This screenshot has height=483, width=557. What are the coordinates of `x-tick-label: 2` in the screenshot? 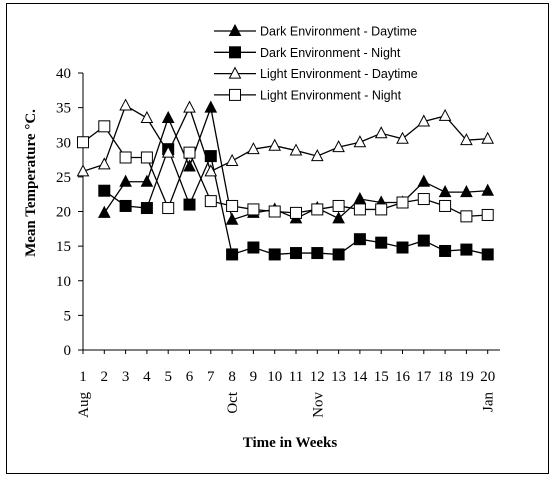 It's located at (105, 377).